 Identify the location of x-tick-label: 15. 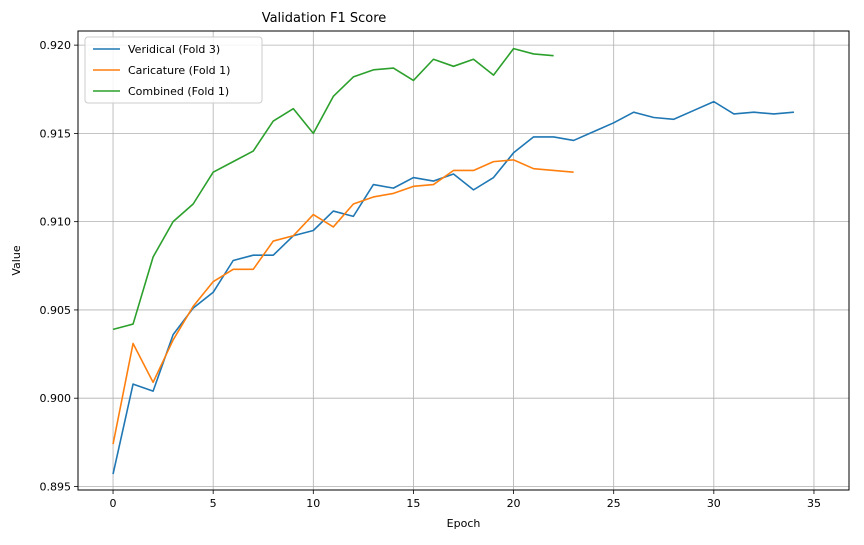
(413, 503).